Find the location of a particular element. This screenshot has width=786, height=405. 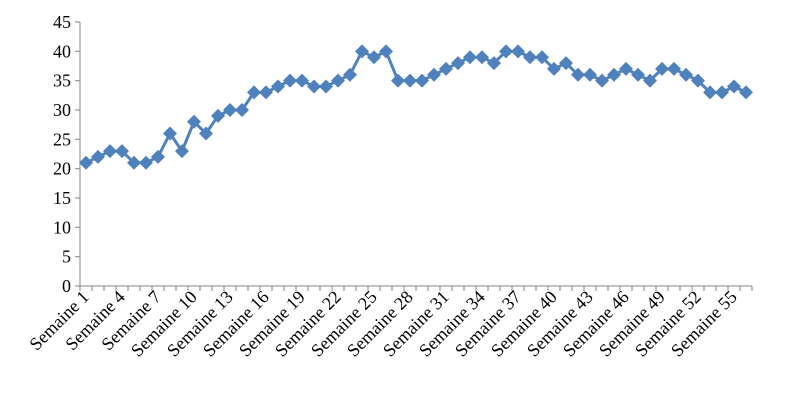

y-tick-label: 30 is located at coordinates (62, 110).